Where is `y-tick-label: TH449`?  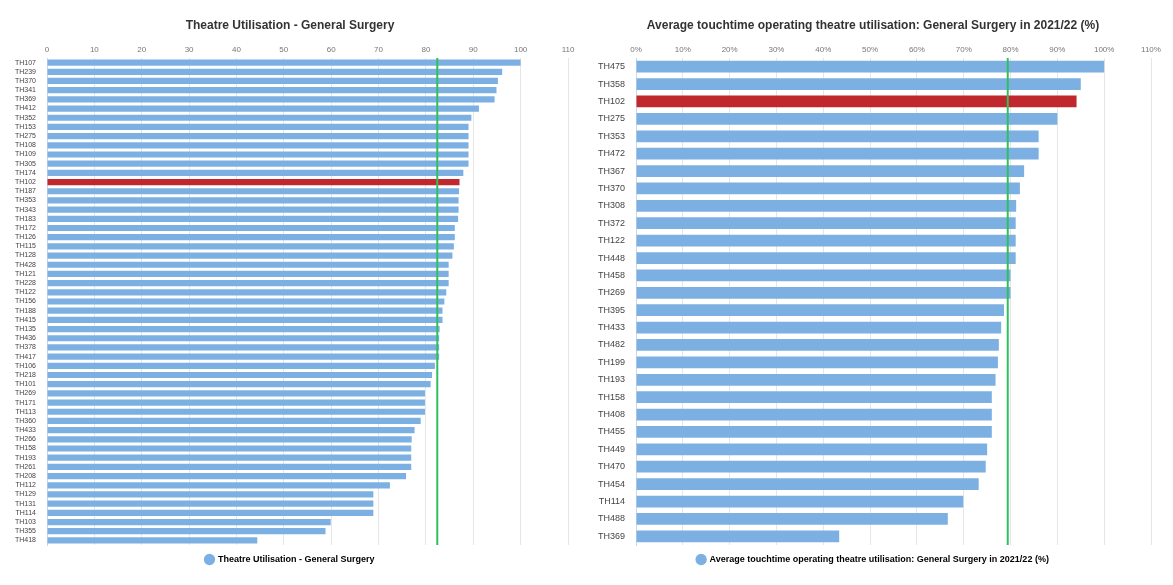 y-tick-label: TH449 is located at coordinates (612, 448).